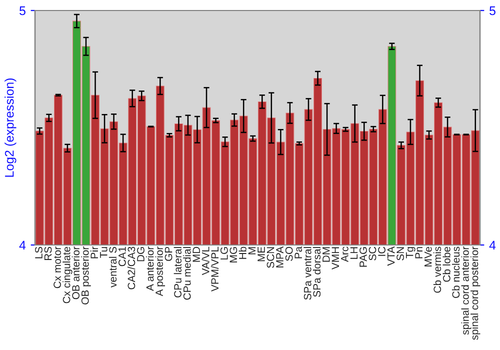 The image size is (500, 350). Describe the element at coordinates (270, 257) in the screenshot. I see `x-tick-label: SCN` at that location.